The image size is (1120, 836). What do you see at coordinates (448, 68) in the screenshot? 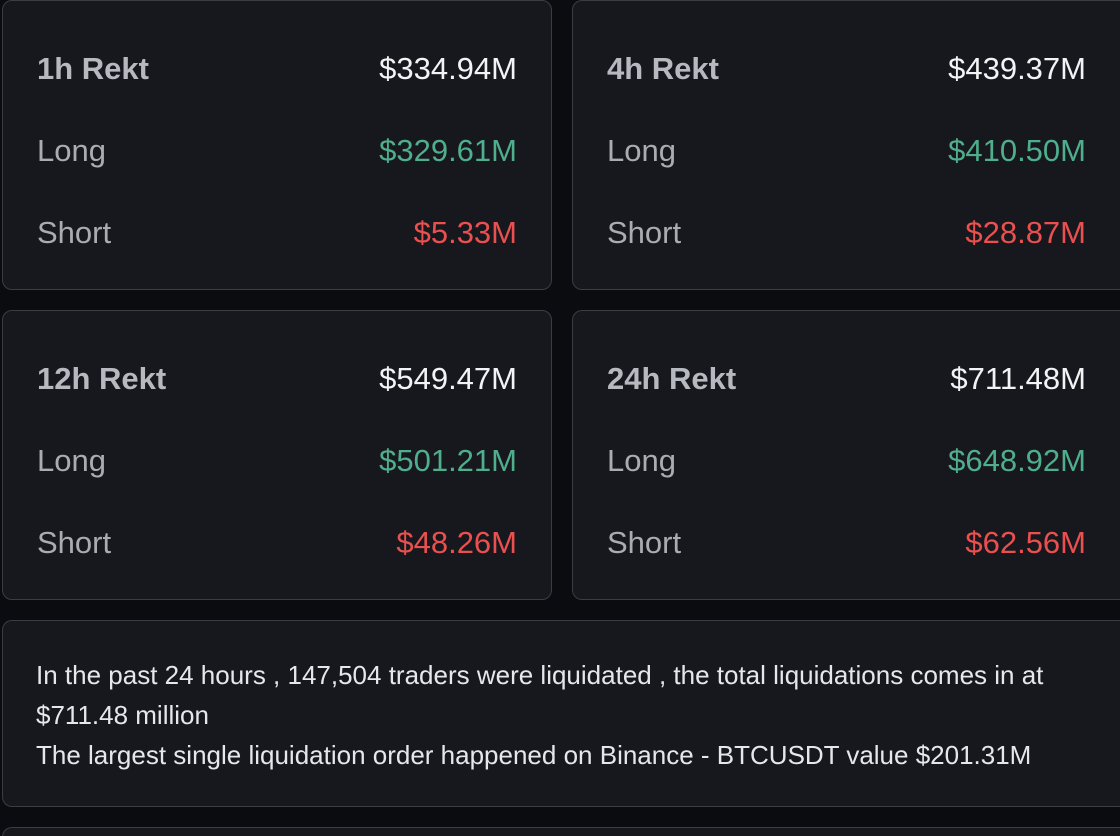
I see `rekt-total-value: $334.94M` at bounding box center [448, 68].